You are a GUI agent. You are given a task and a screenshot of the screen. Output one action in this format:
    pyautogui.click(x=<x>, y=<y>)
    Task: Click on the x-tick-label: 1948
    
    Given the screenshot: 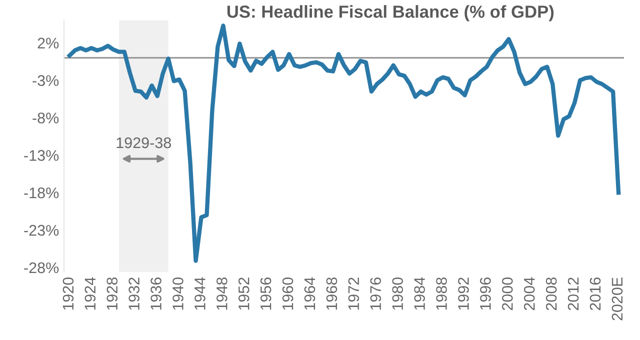 What is the action you would take?
    pyautogui.click(x=222, y=294)
    